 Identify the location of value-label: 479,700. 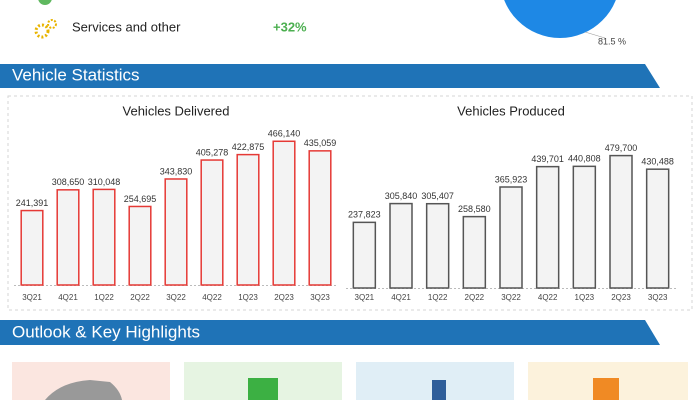
(621, 148).